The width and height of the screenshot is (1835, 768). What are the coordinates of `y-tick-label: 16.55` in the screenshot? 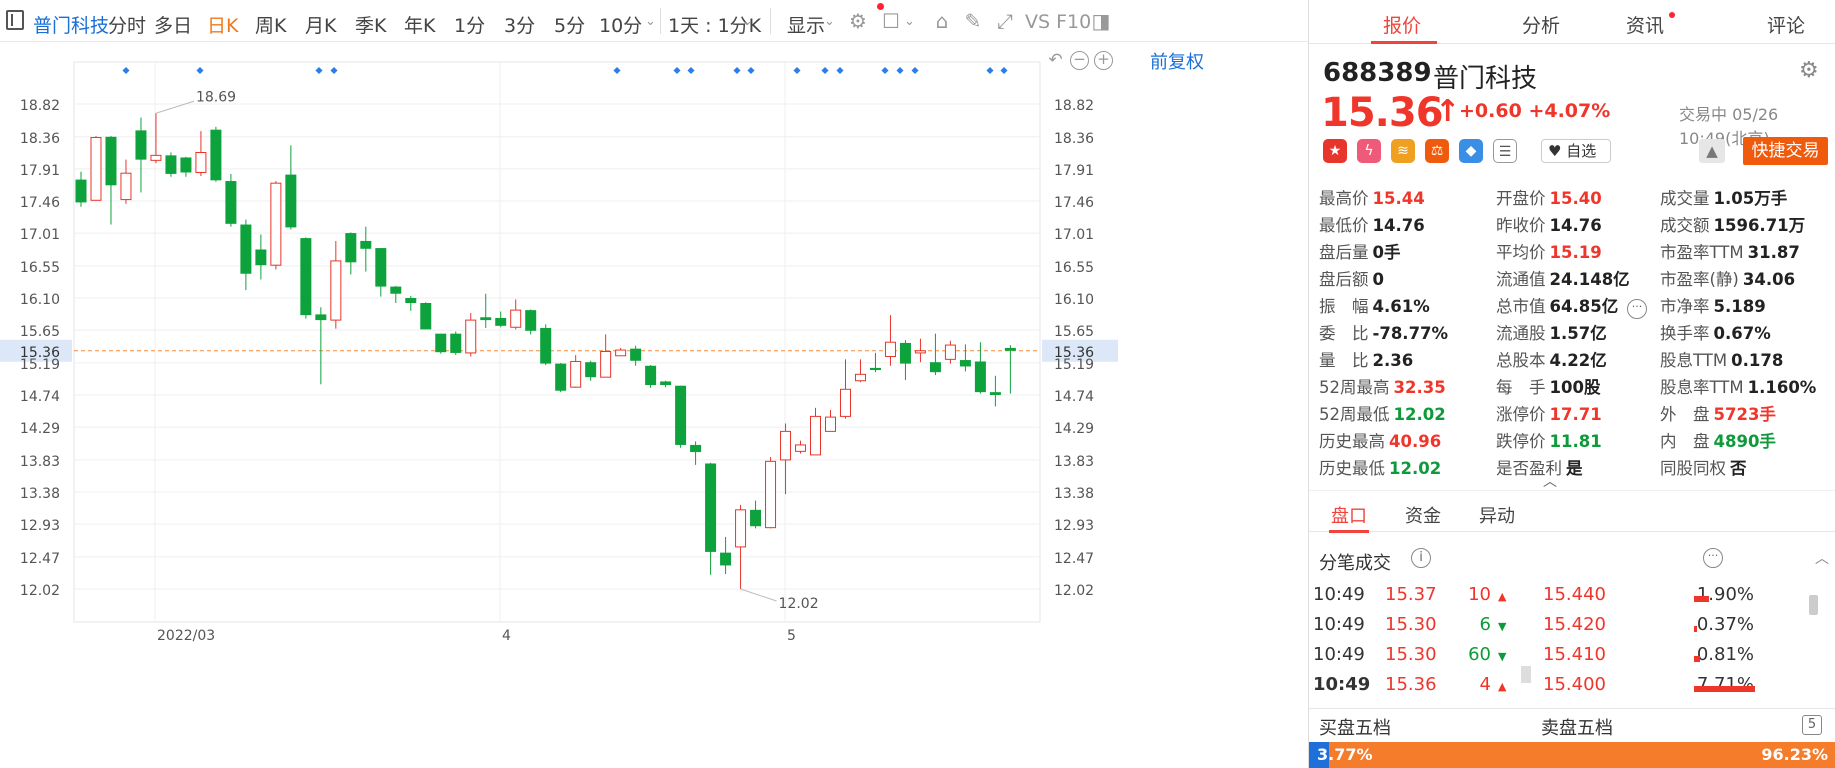 It's located at (40, 268).